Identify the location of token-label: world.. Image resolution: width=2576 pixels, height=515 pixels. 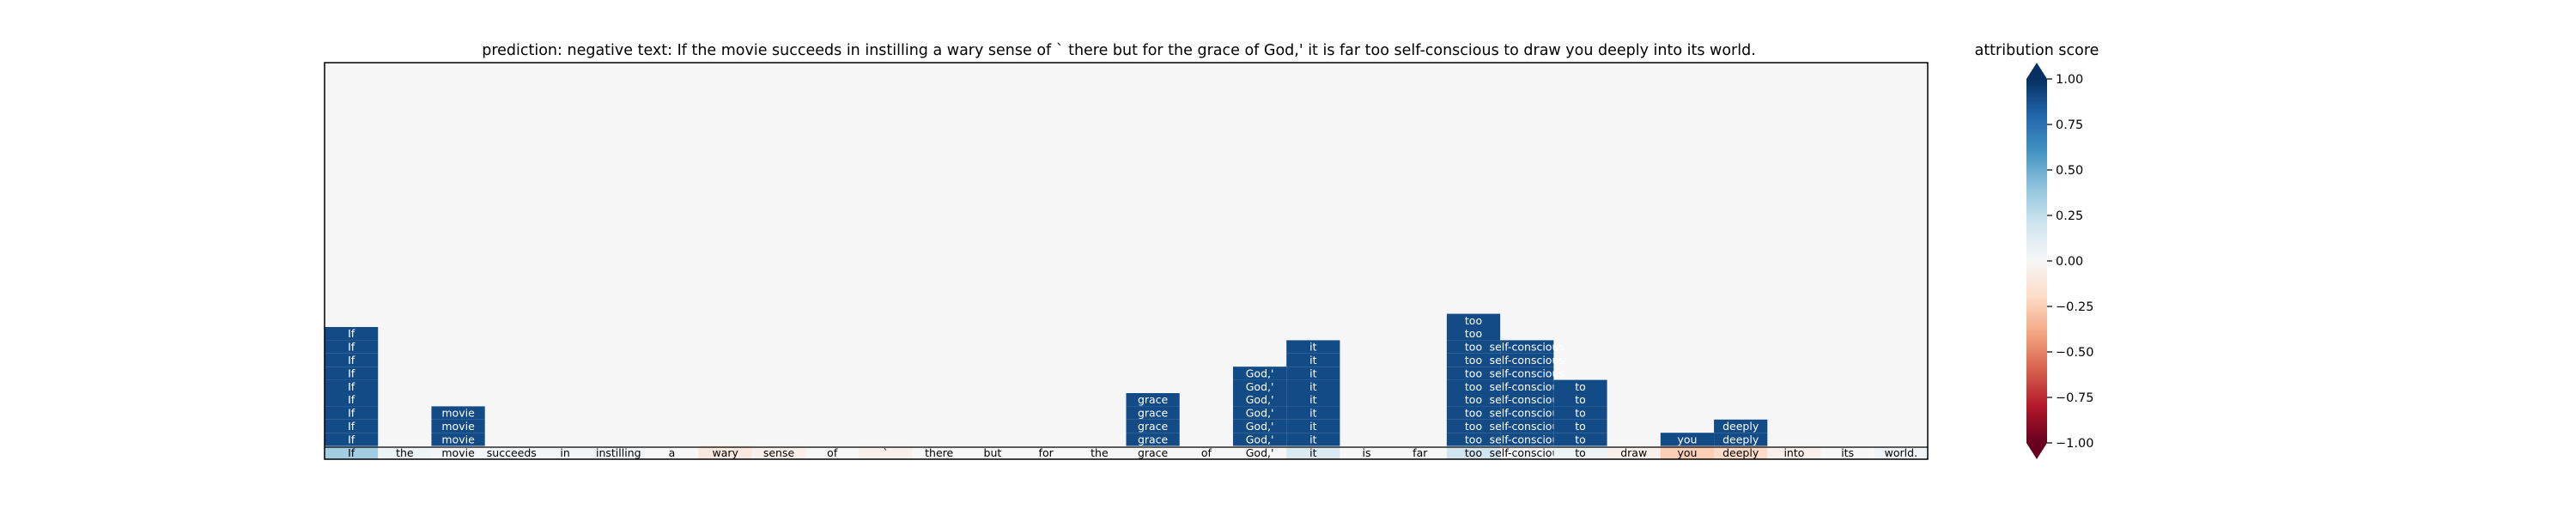
(1901, 452).